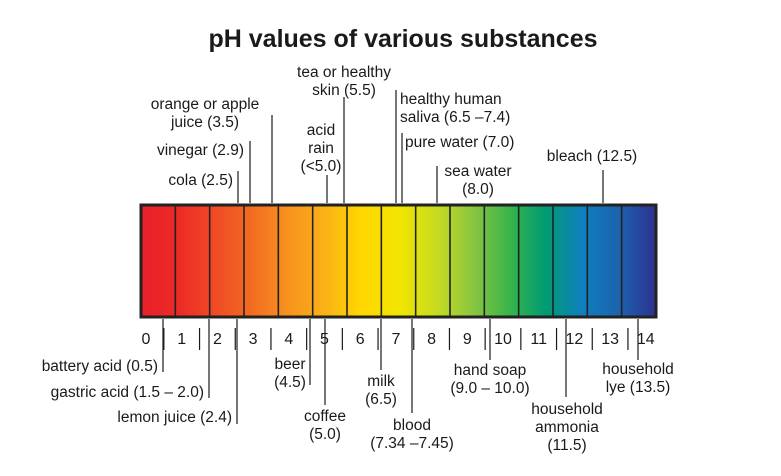 The height and width of the screenshot is (476, 781). I want to click on milk-label-line: milk, so click(381, 381).